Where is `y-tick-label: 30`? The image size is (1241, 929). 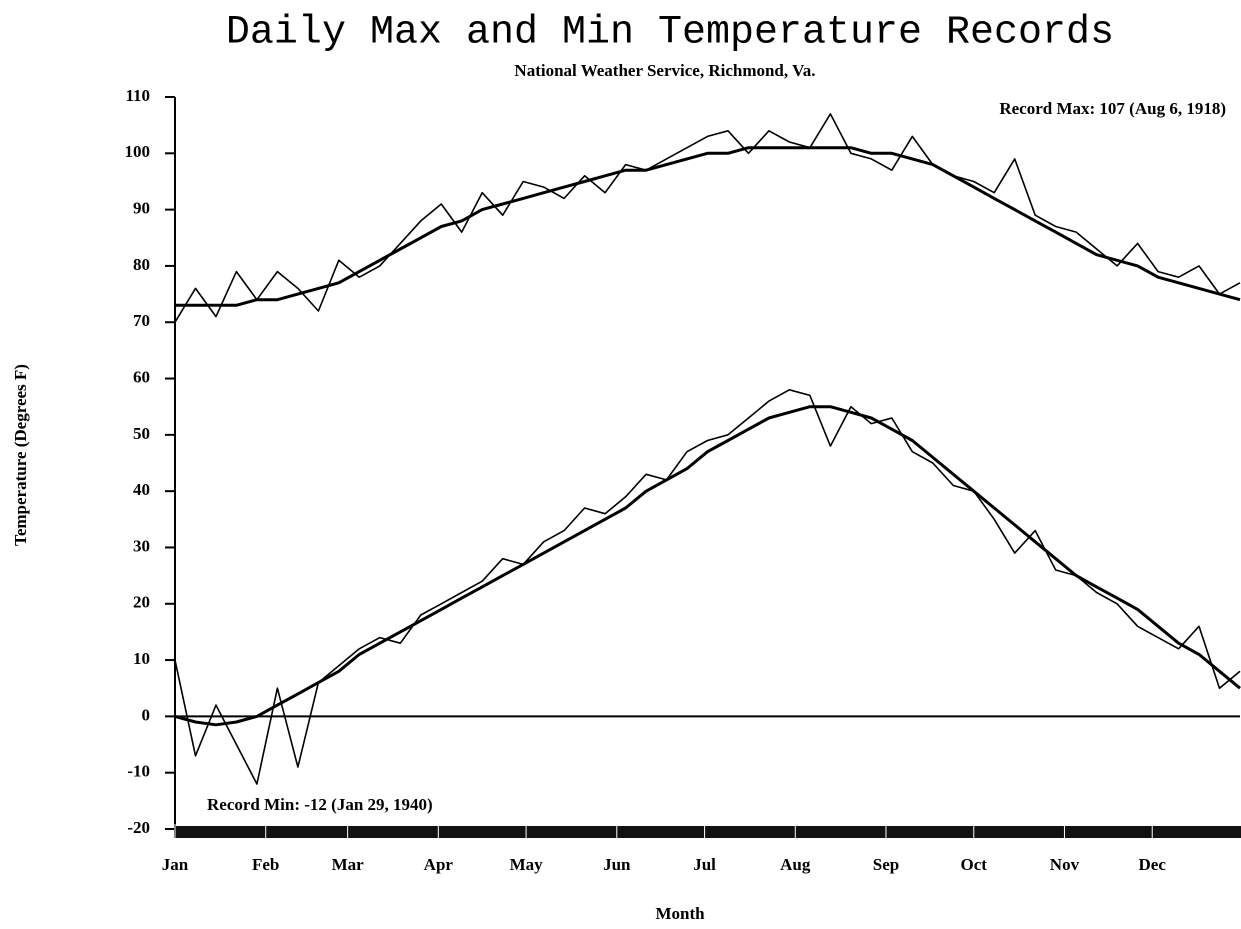
y-tick-label: 30 is located at coordinates (141, 545).